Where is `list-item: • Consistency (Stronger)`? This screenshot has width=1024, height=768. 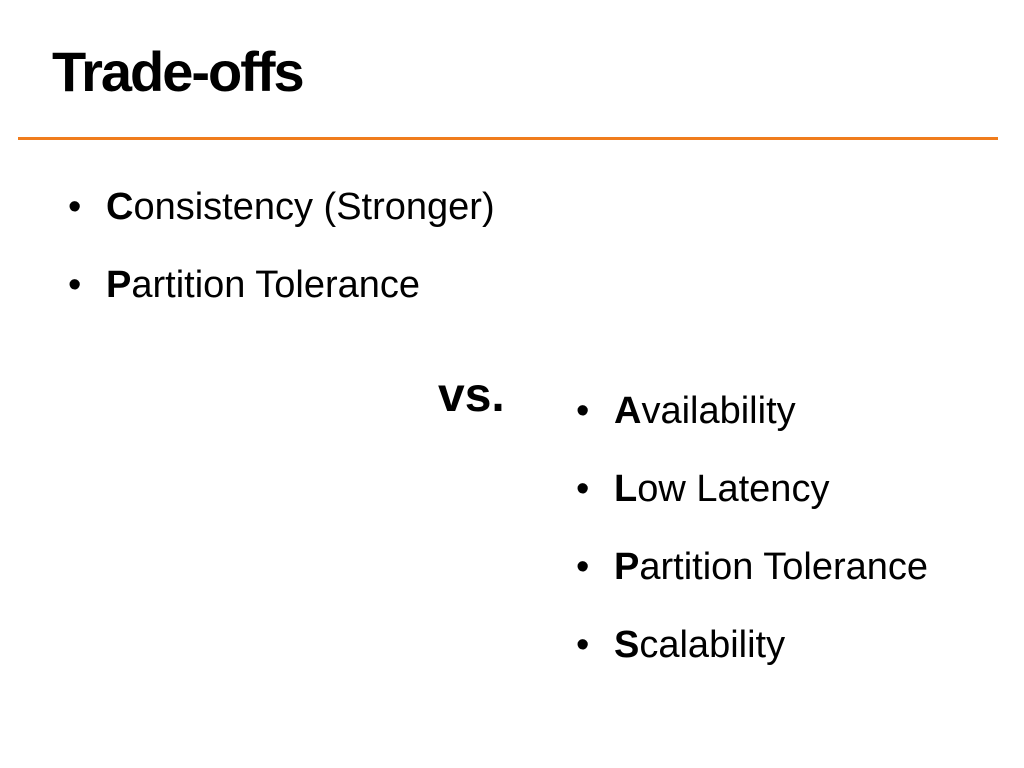 list-item: • Consistency (Stronger) is located at coordinates (281, 227).